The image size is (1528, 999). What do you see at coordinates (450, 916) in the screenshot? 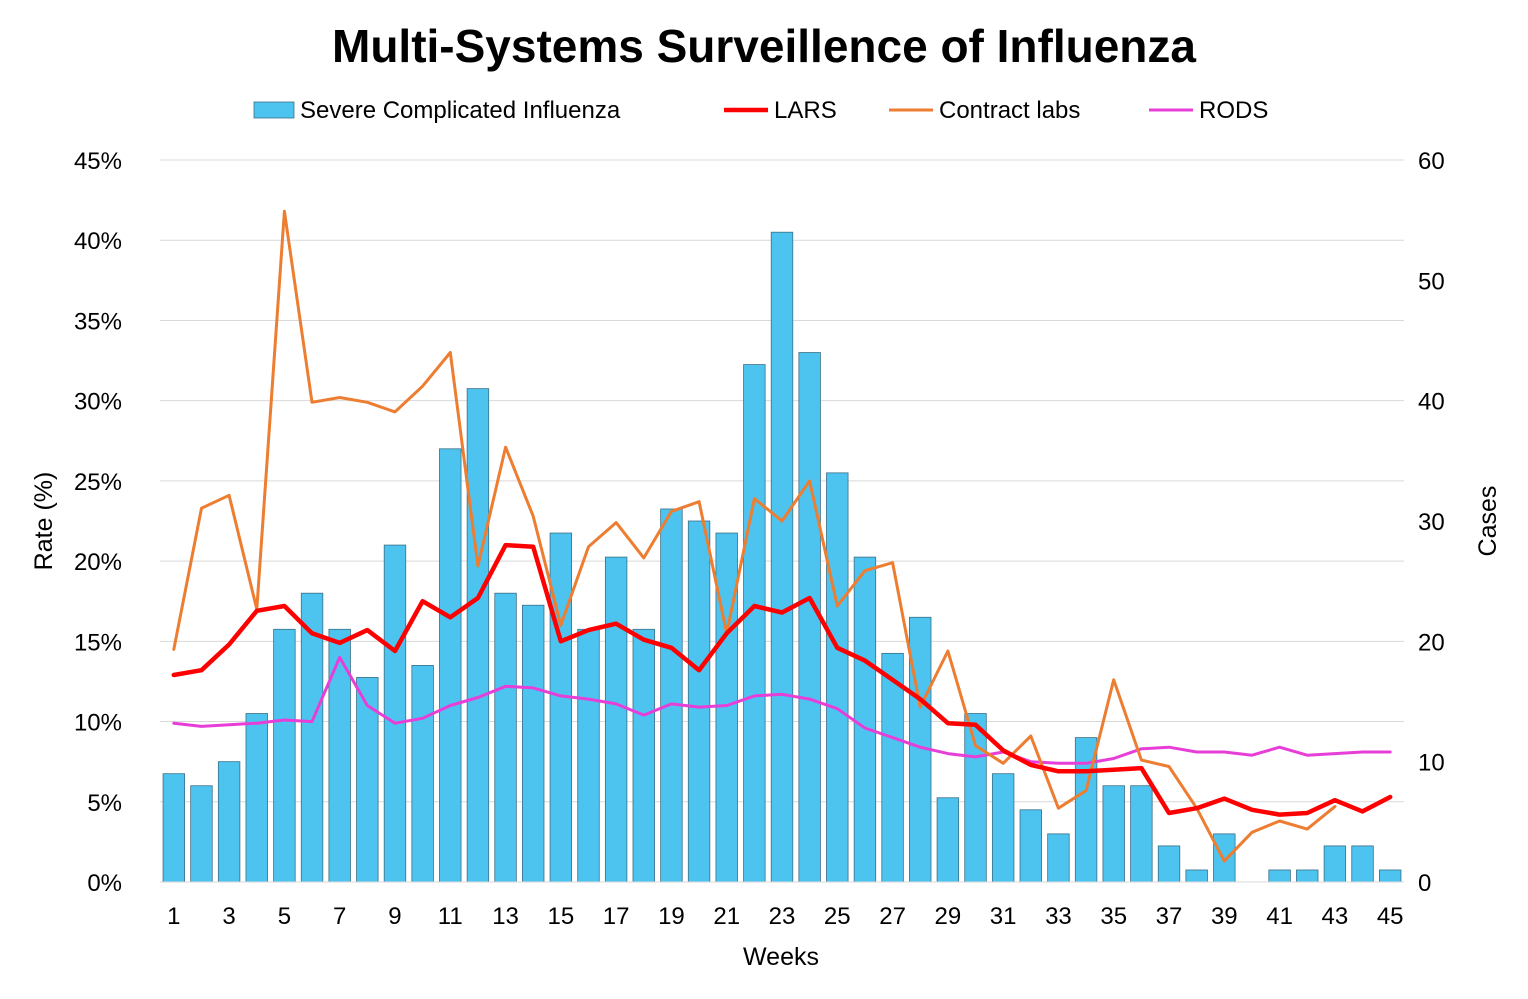
I see `x-tick-label: 11` at bounding box center [450, 916].